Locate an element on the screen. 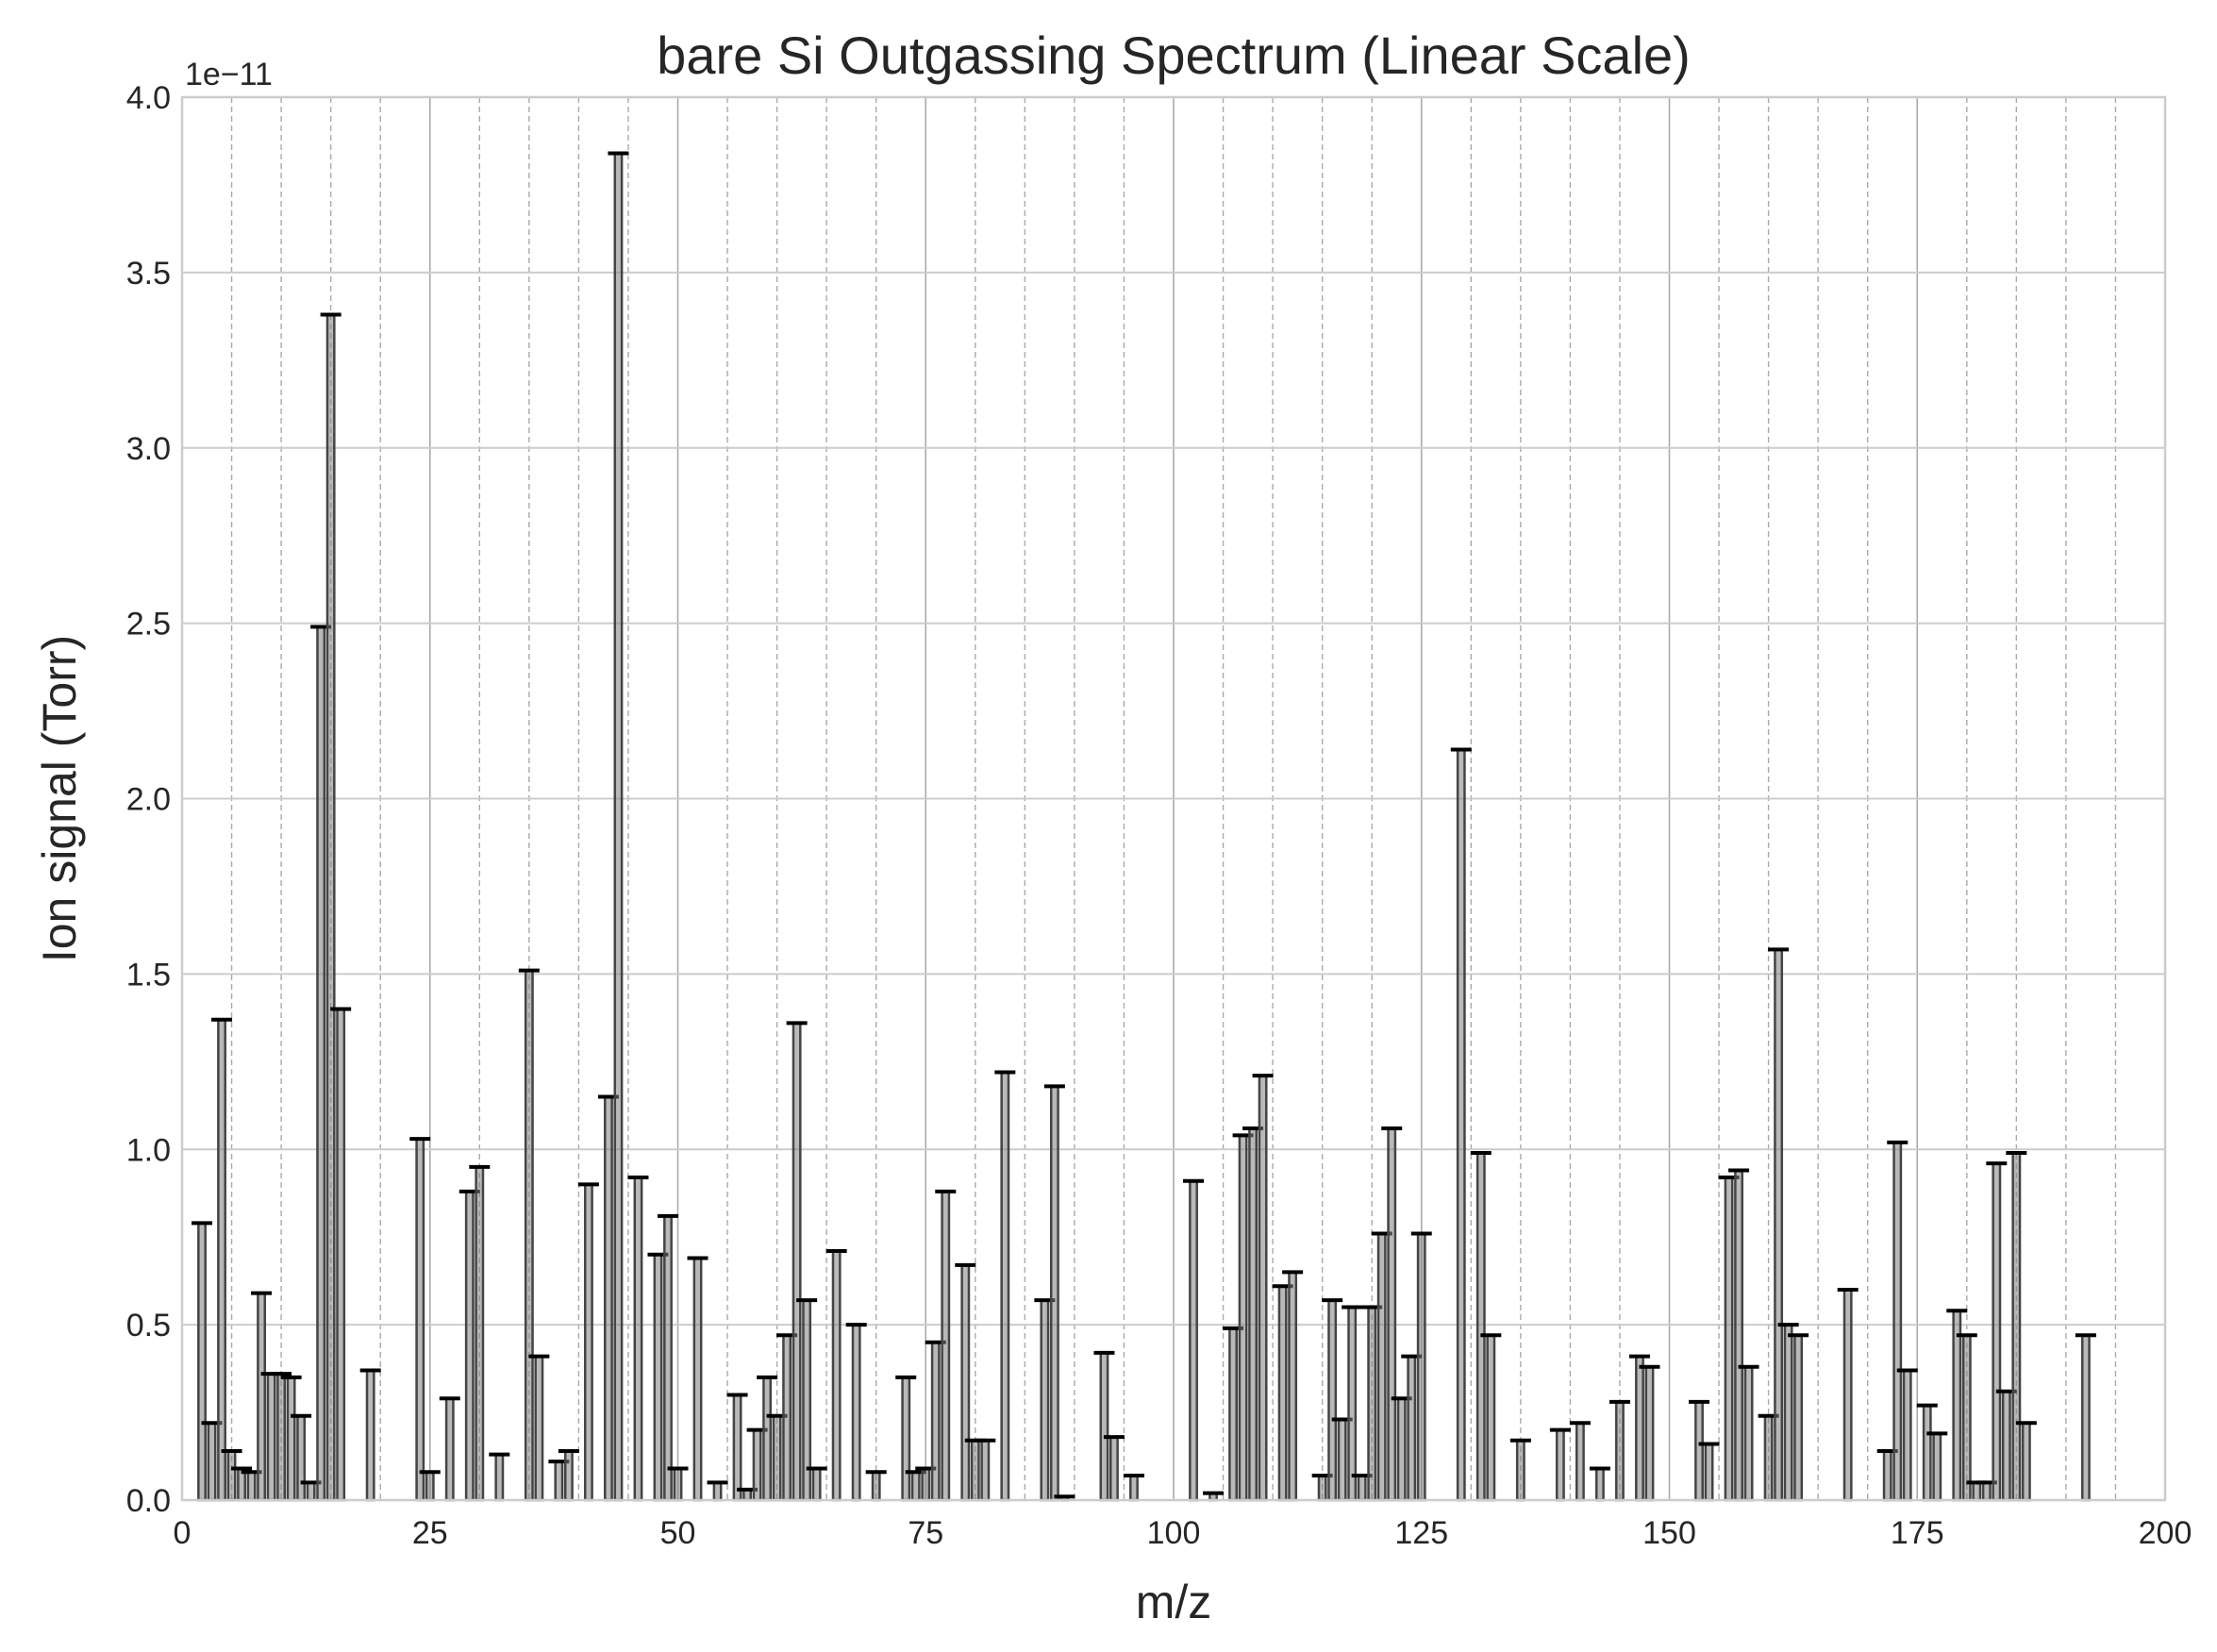 The height and width of the screenshot is (1652, 2217). x-tick-label: 200 is located at coordinates (2166, 1533).